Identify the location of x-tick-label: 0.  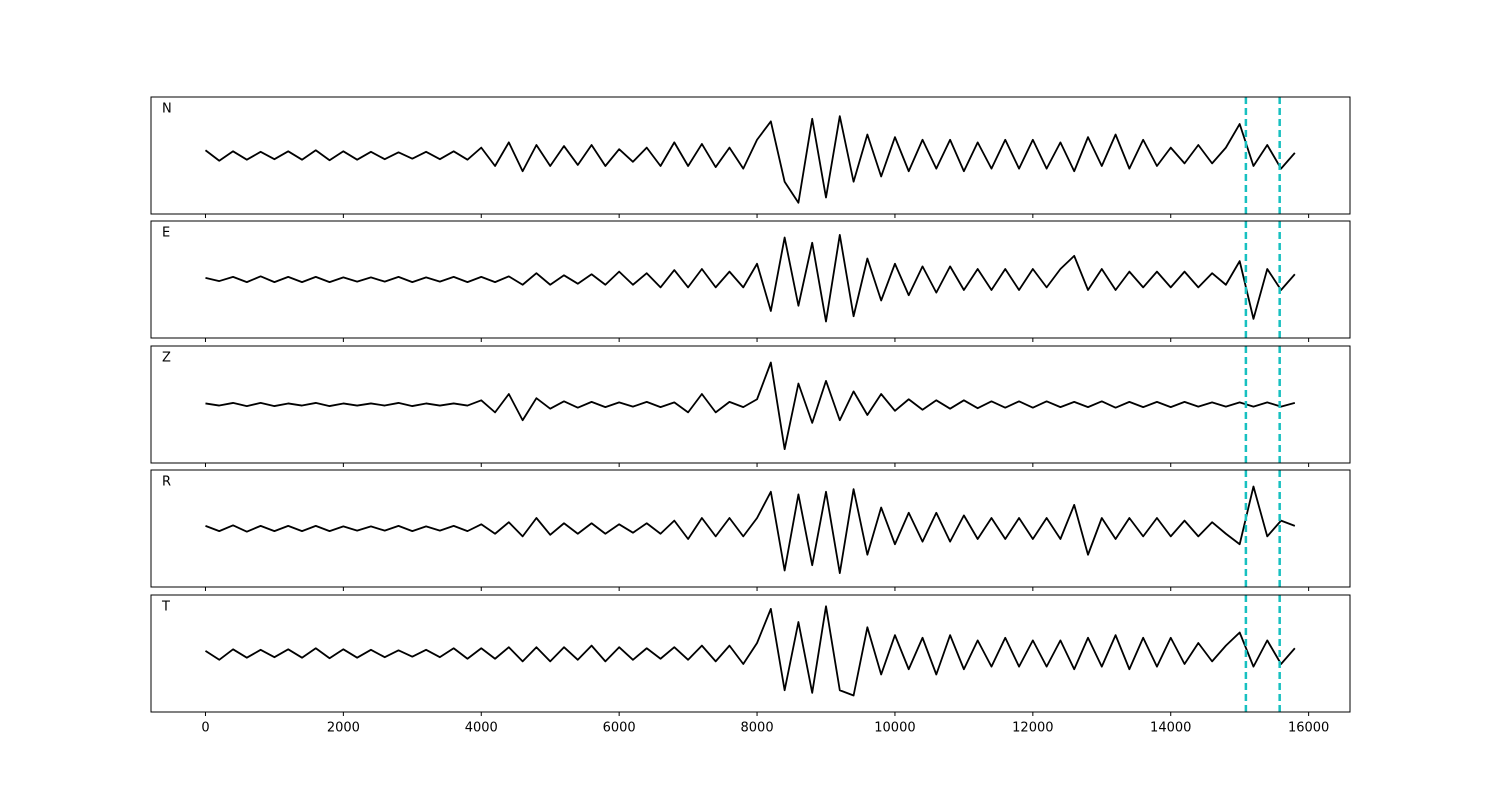
(205, 728).